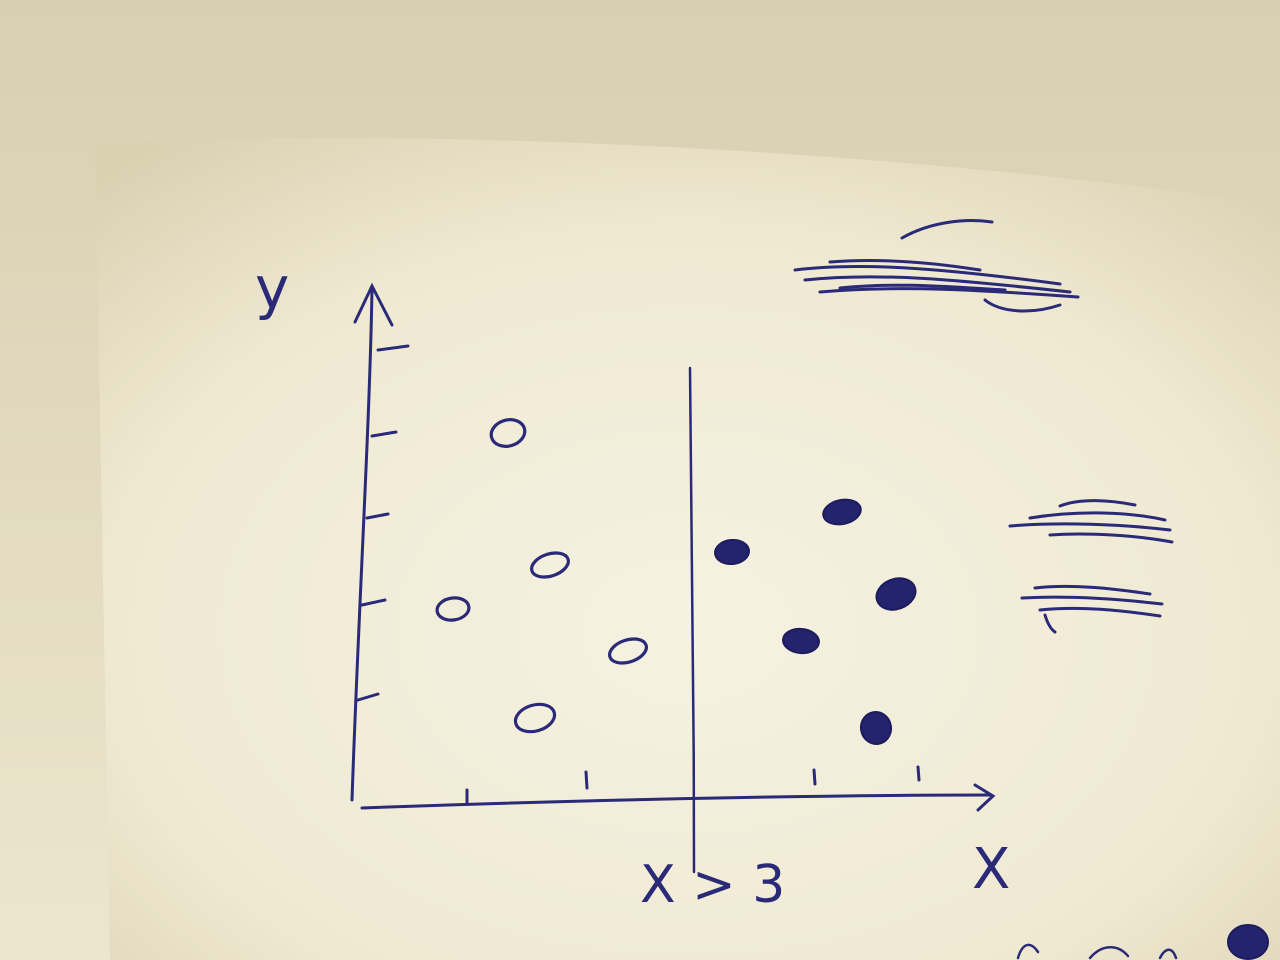 The width and height of the screenshot is (1280, 960). What do you see at coordinates (991, 869) in the screenshot?
I see `x-axis-label: X` at bounding box center [991, 869].